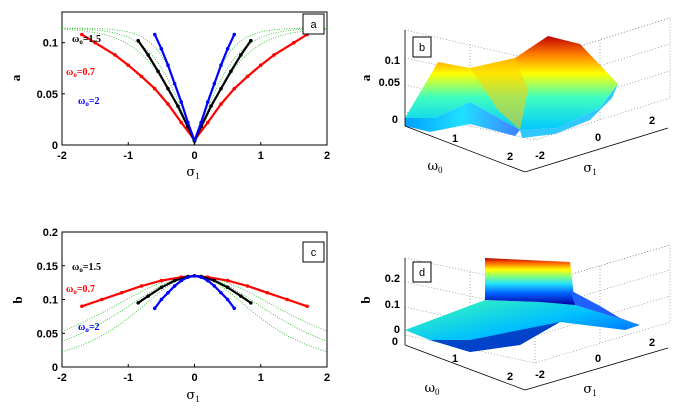 This screenshot has width=683, height=417. What do you see at coordinates (598, 359) in the screenshot?
I see `panel-d-xtick-0: 0` at bounding box center [598, 359].